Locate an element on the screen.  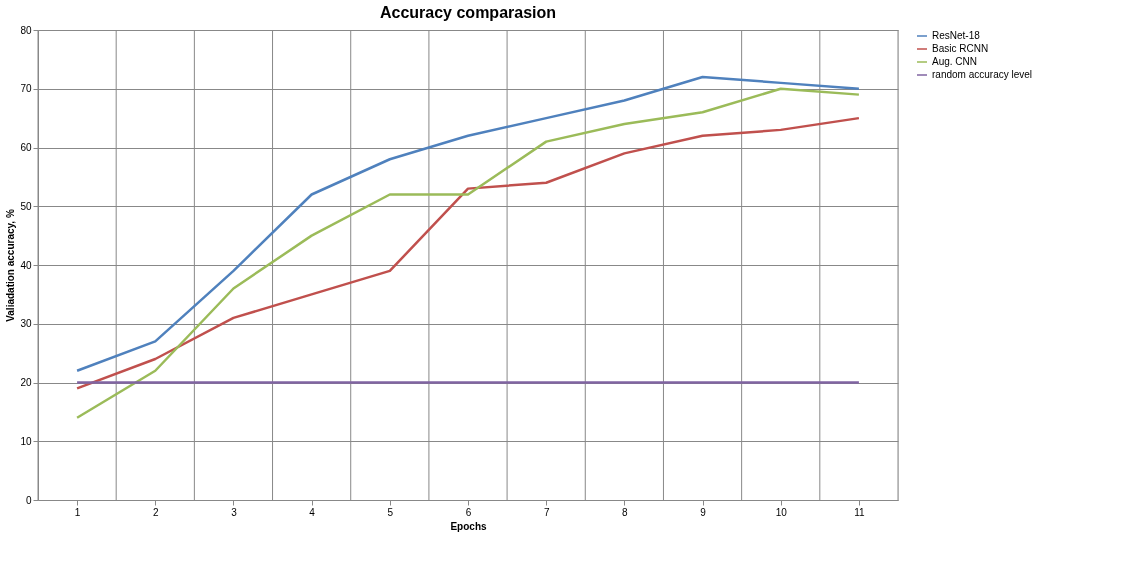
y-tick-label: 60 is located at coordinates (26, 147).